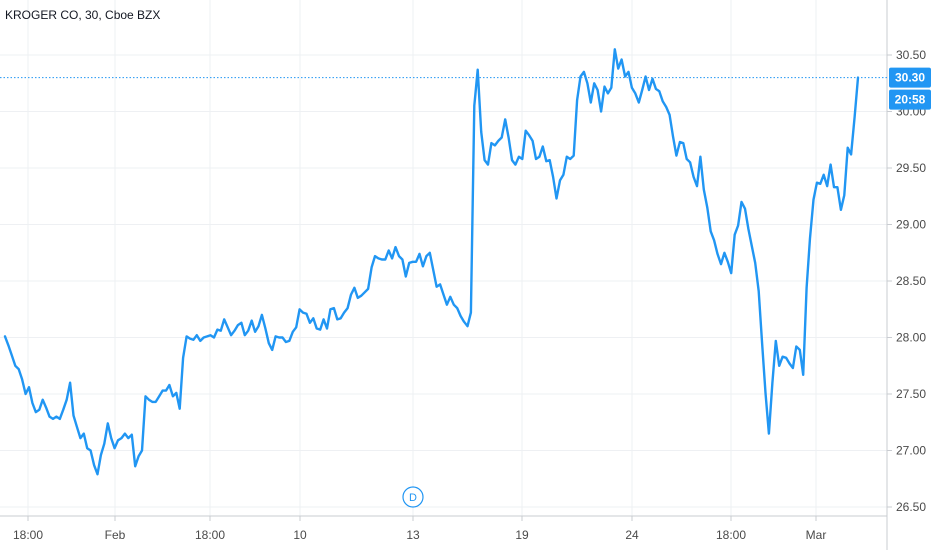  Describe the element at coordinates (910, 77) in the screenshot. I see `last-price-badge` at that location.